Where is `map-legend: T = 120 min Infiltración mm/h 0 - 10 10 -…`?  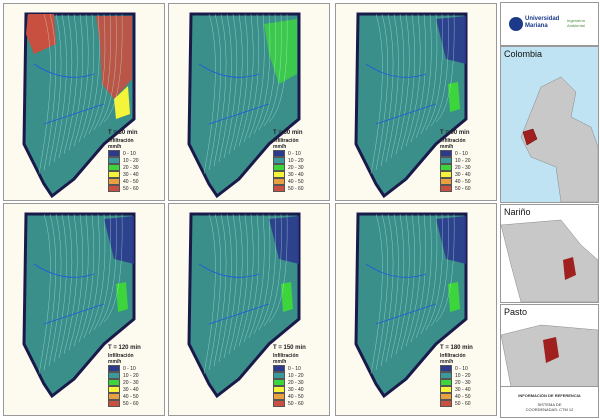
map-legend: T = 120 min Infiltración mm/h 0 - 10 10 -… is located at coordinates (132, 376).